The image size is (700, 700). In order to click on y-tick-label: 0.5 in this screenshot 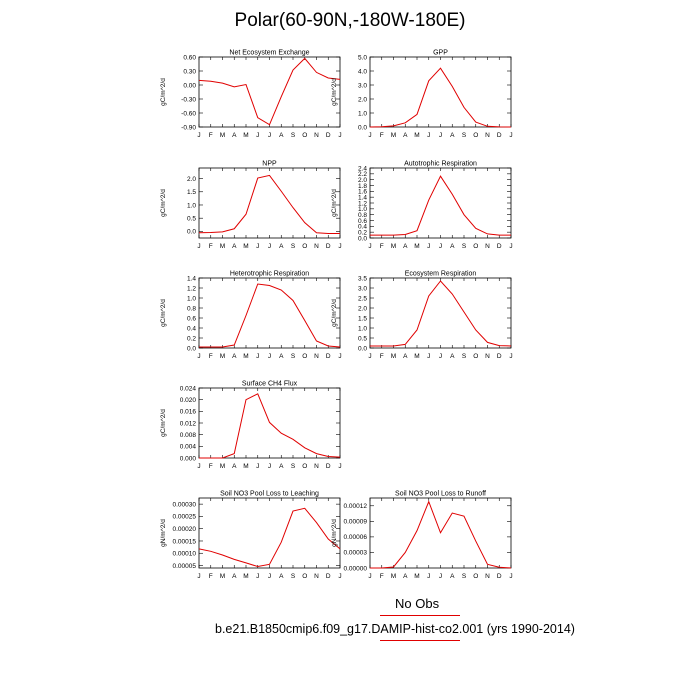, I will do `click(362, 338)`.